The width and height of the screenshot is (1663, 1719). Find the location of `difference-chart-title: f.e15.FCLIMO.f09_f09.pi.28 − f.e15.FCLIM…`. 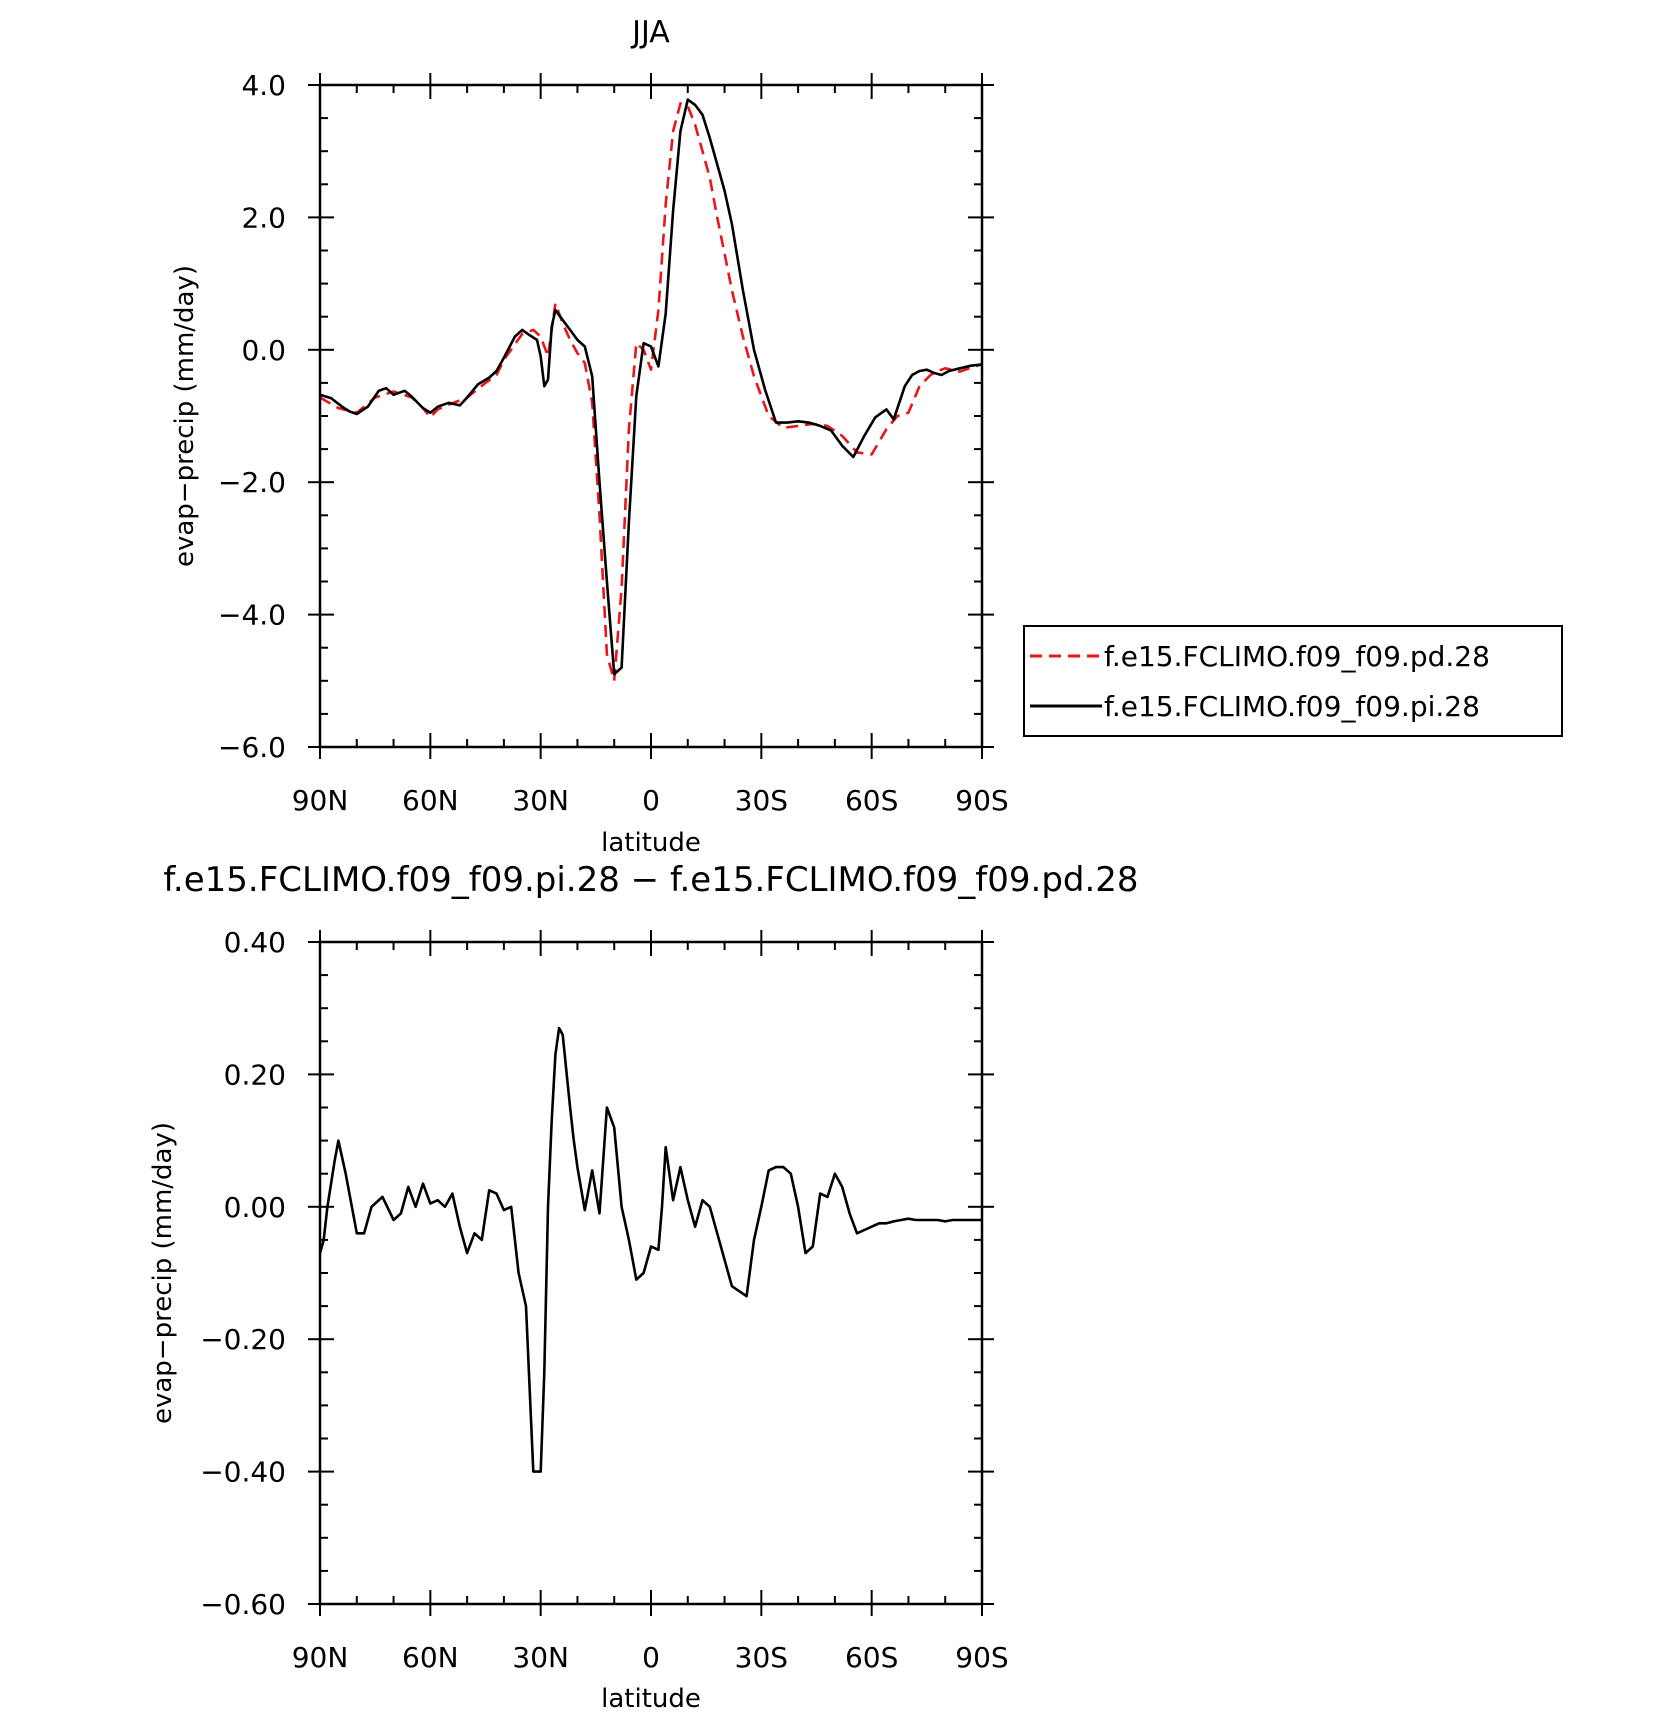

difference-chart-title: f.e15.FCLIMO.f09_f09.pi.28 − f.e15.FCLIM… is located at coordinates (650, 880).